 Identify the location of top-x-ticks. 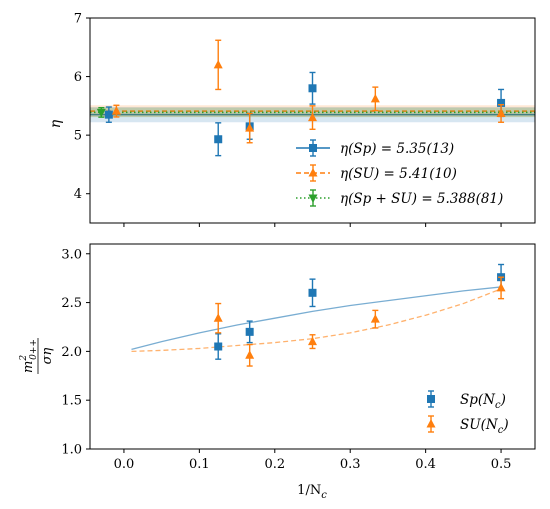
(312, 225).